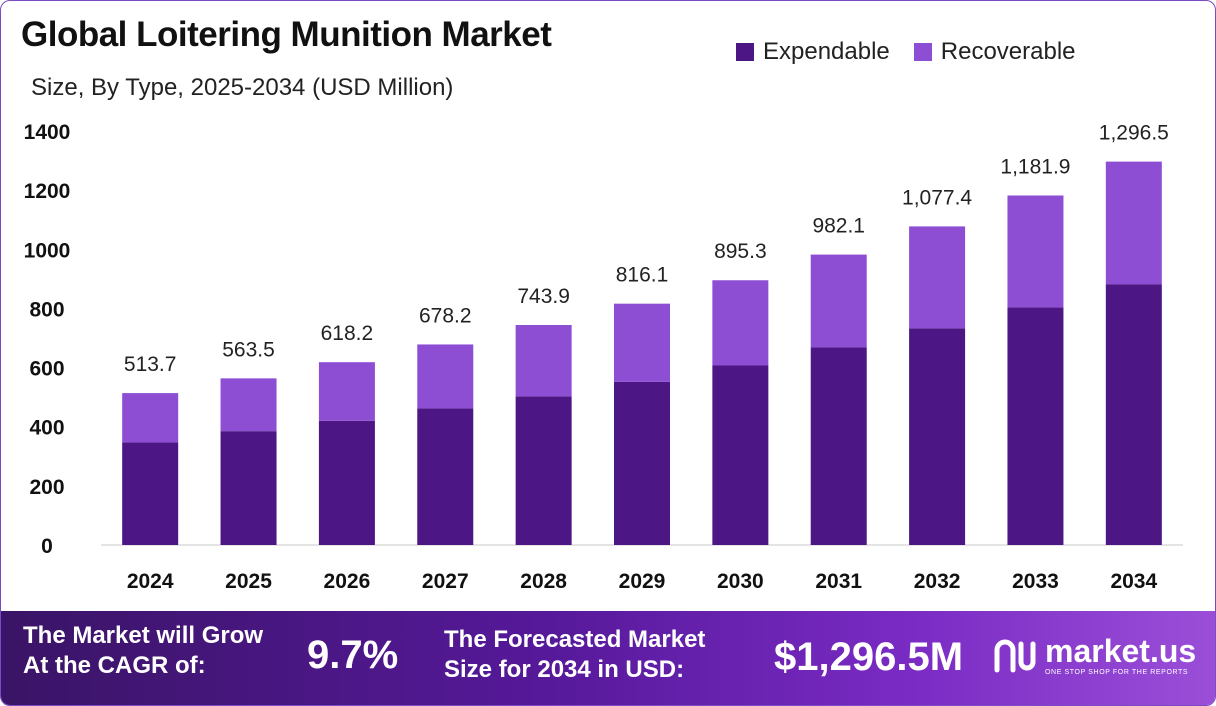 The image size is (1216, 706). Describe the element at coordinates (838, 226) in the screenshot. I see `data-label-total: 982.1` at that location.